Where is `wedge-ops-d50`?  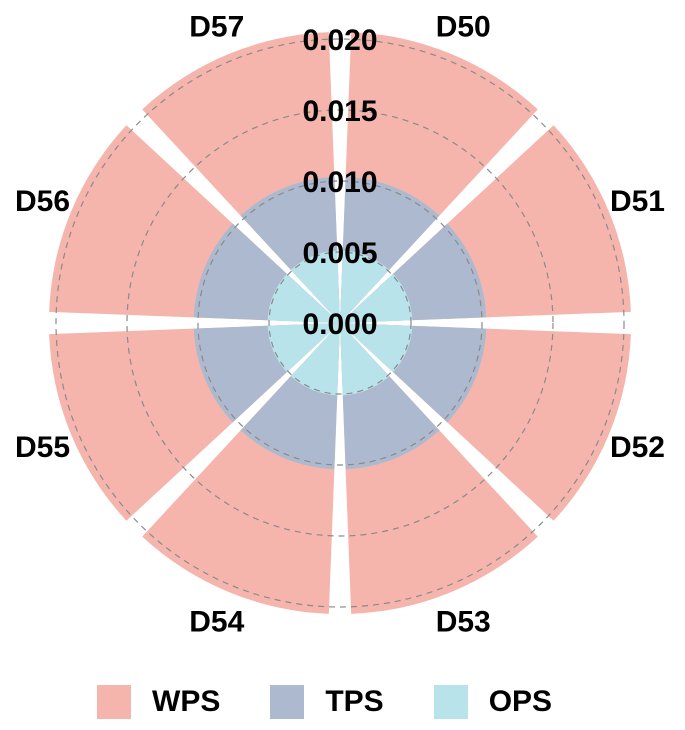 wedge-ops-d50 is located at coordinates (365, 286).